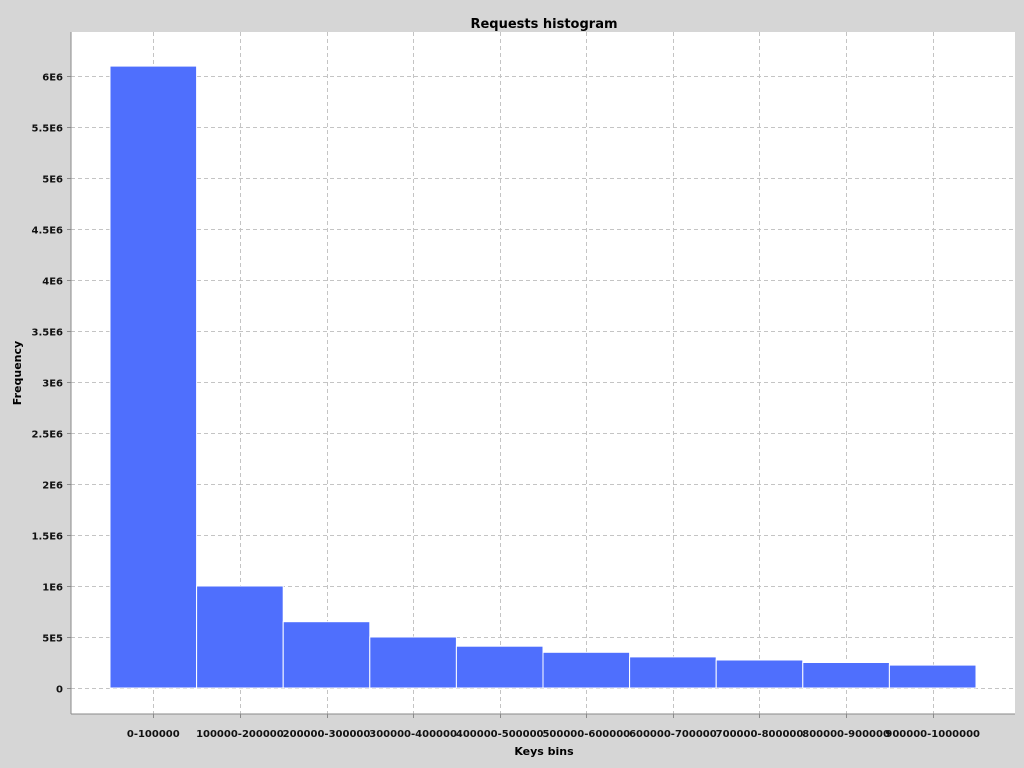  I want to click on y-tick-label: 3E6, so click(52, 384).